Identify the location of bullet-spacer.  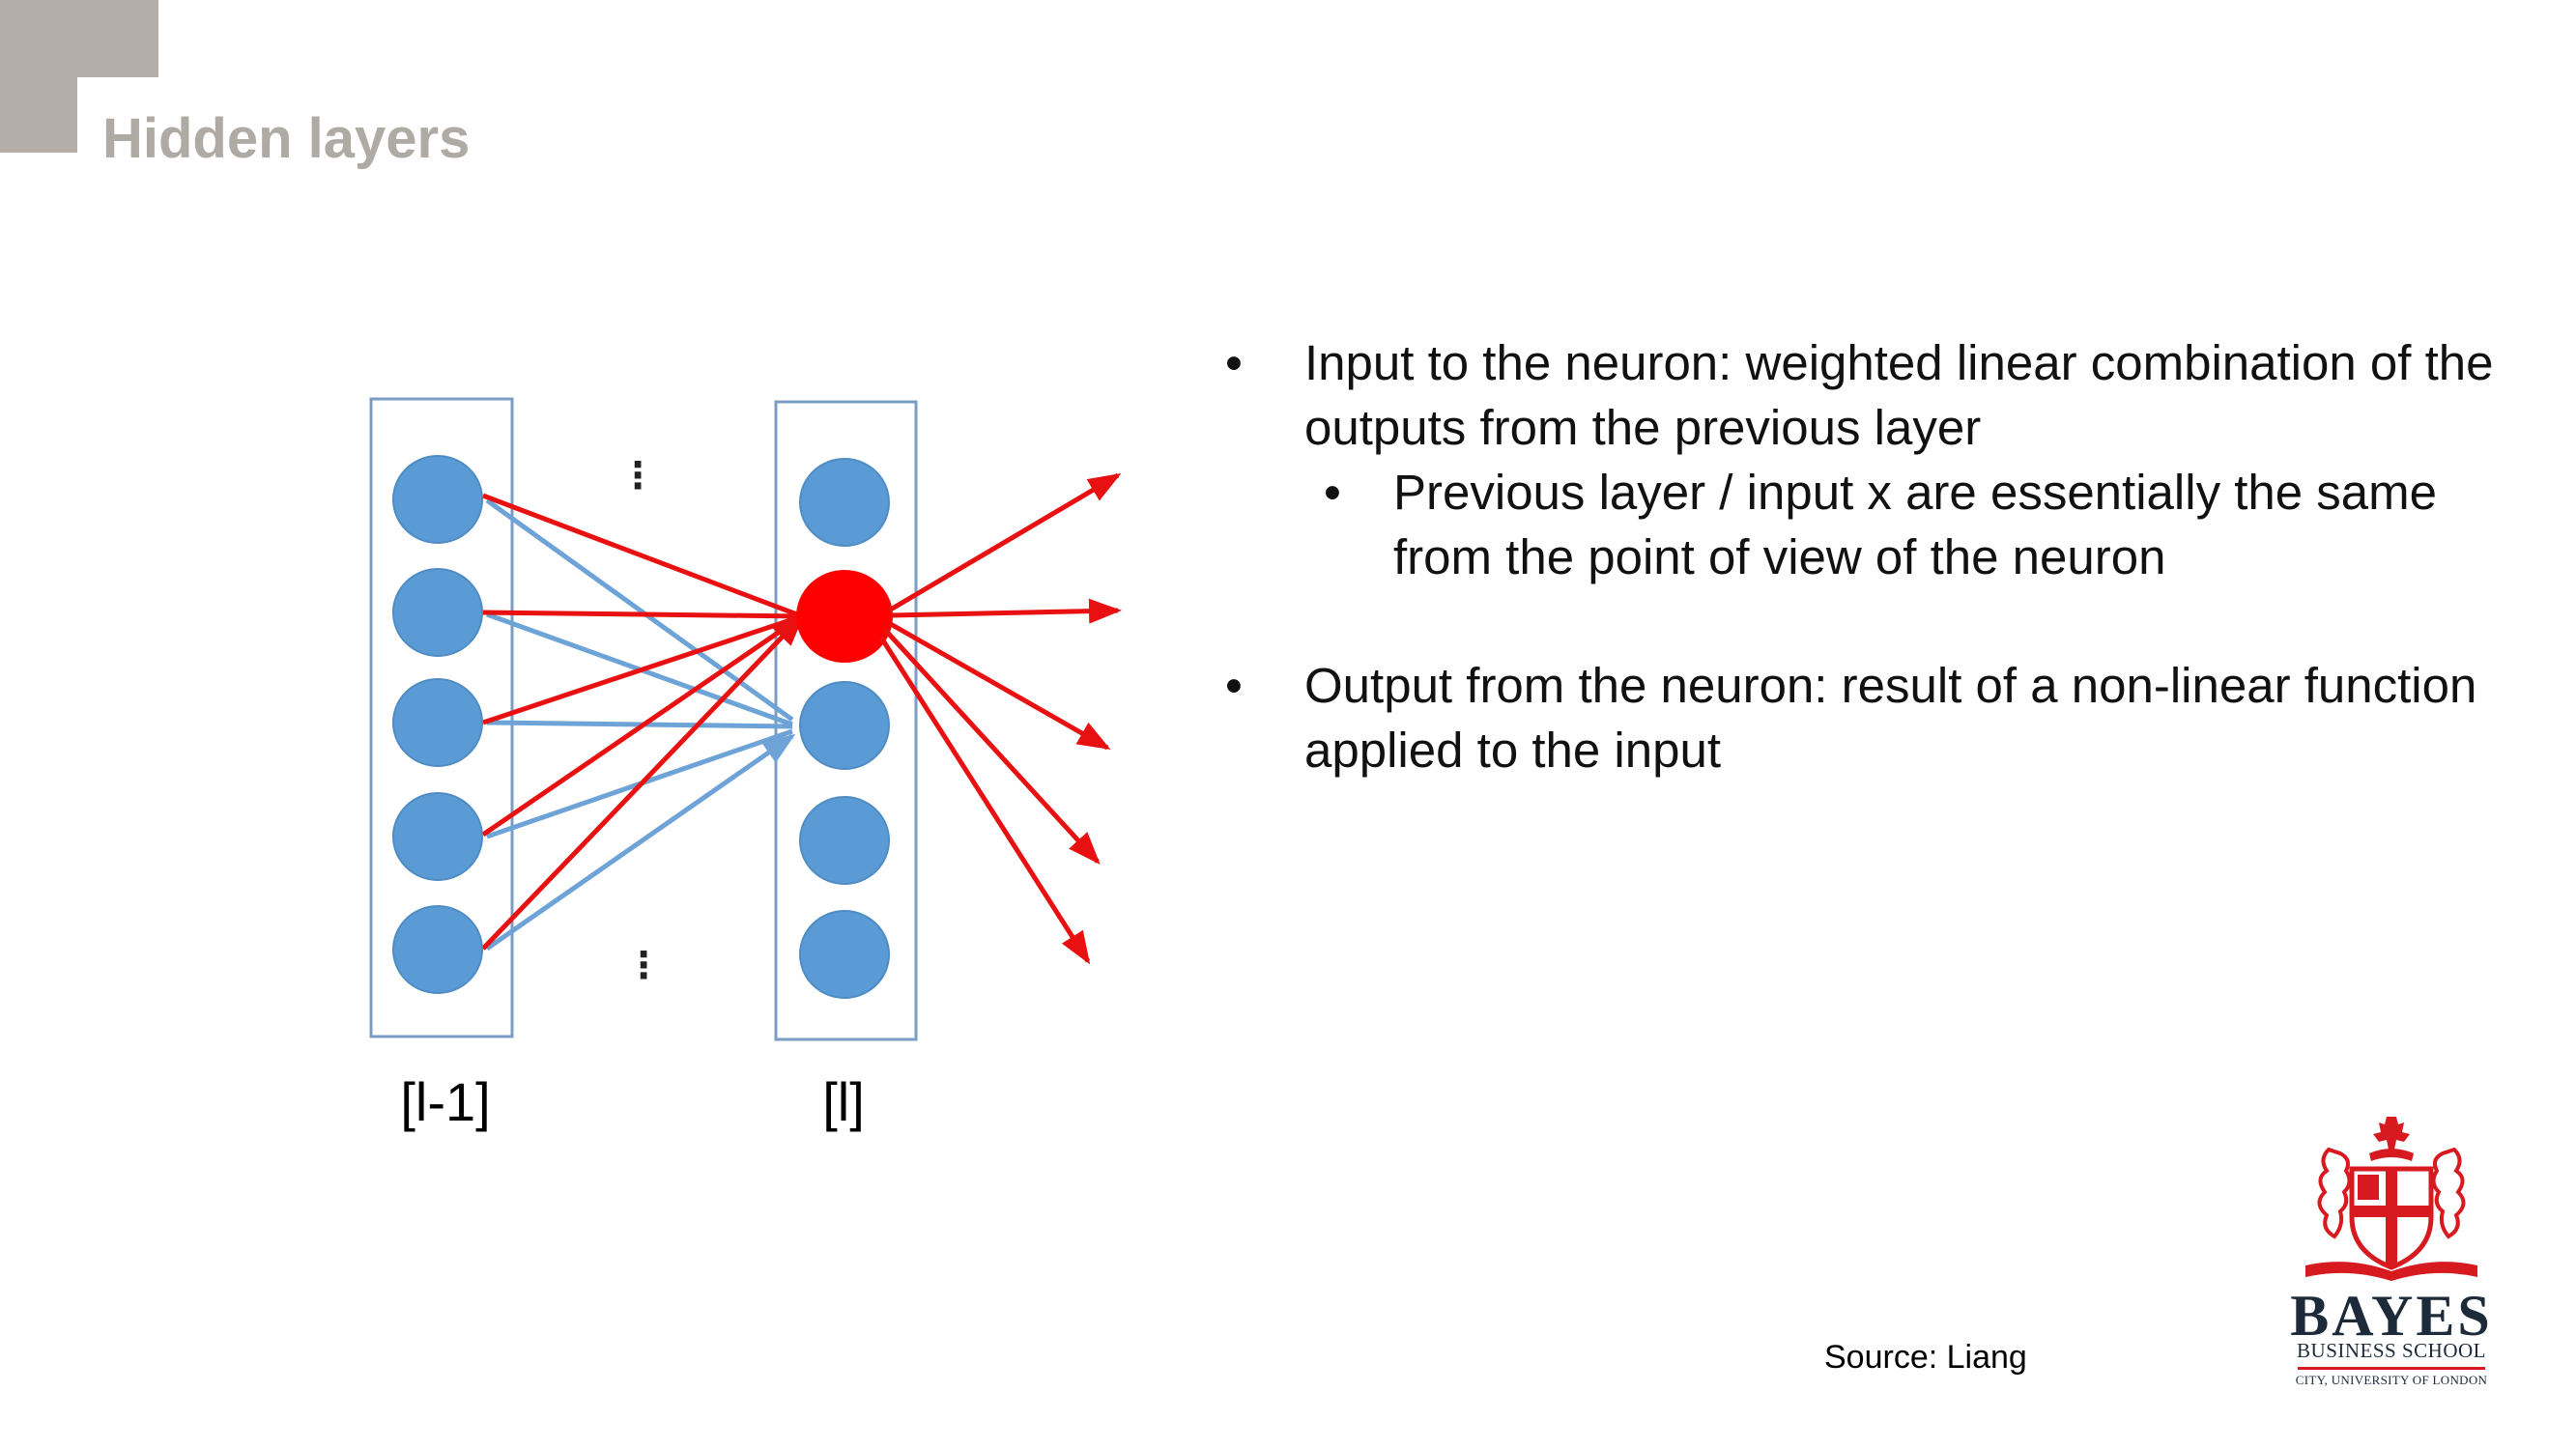
(1873, 621).